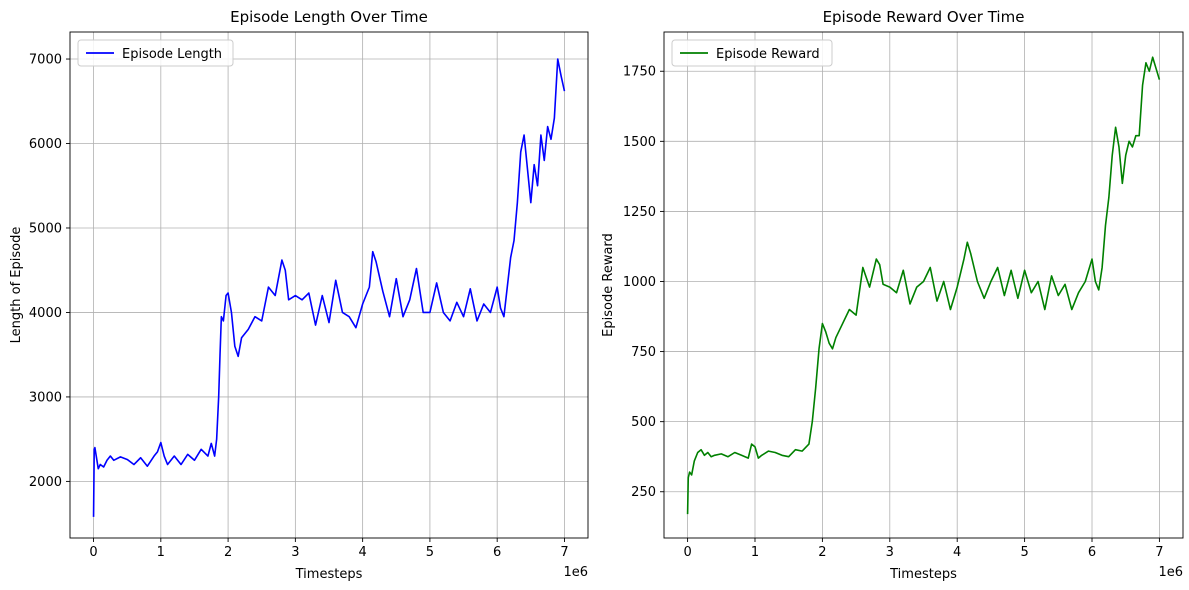  What do you see at coordinates (608, 285) in the screenshot?
I see `y-axis-label: Episode Reward` at bounding box center [608, 285].